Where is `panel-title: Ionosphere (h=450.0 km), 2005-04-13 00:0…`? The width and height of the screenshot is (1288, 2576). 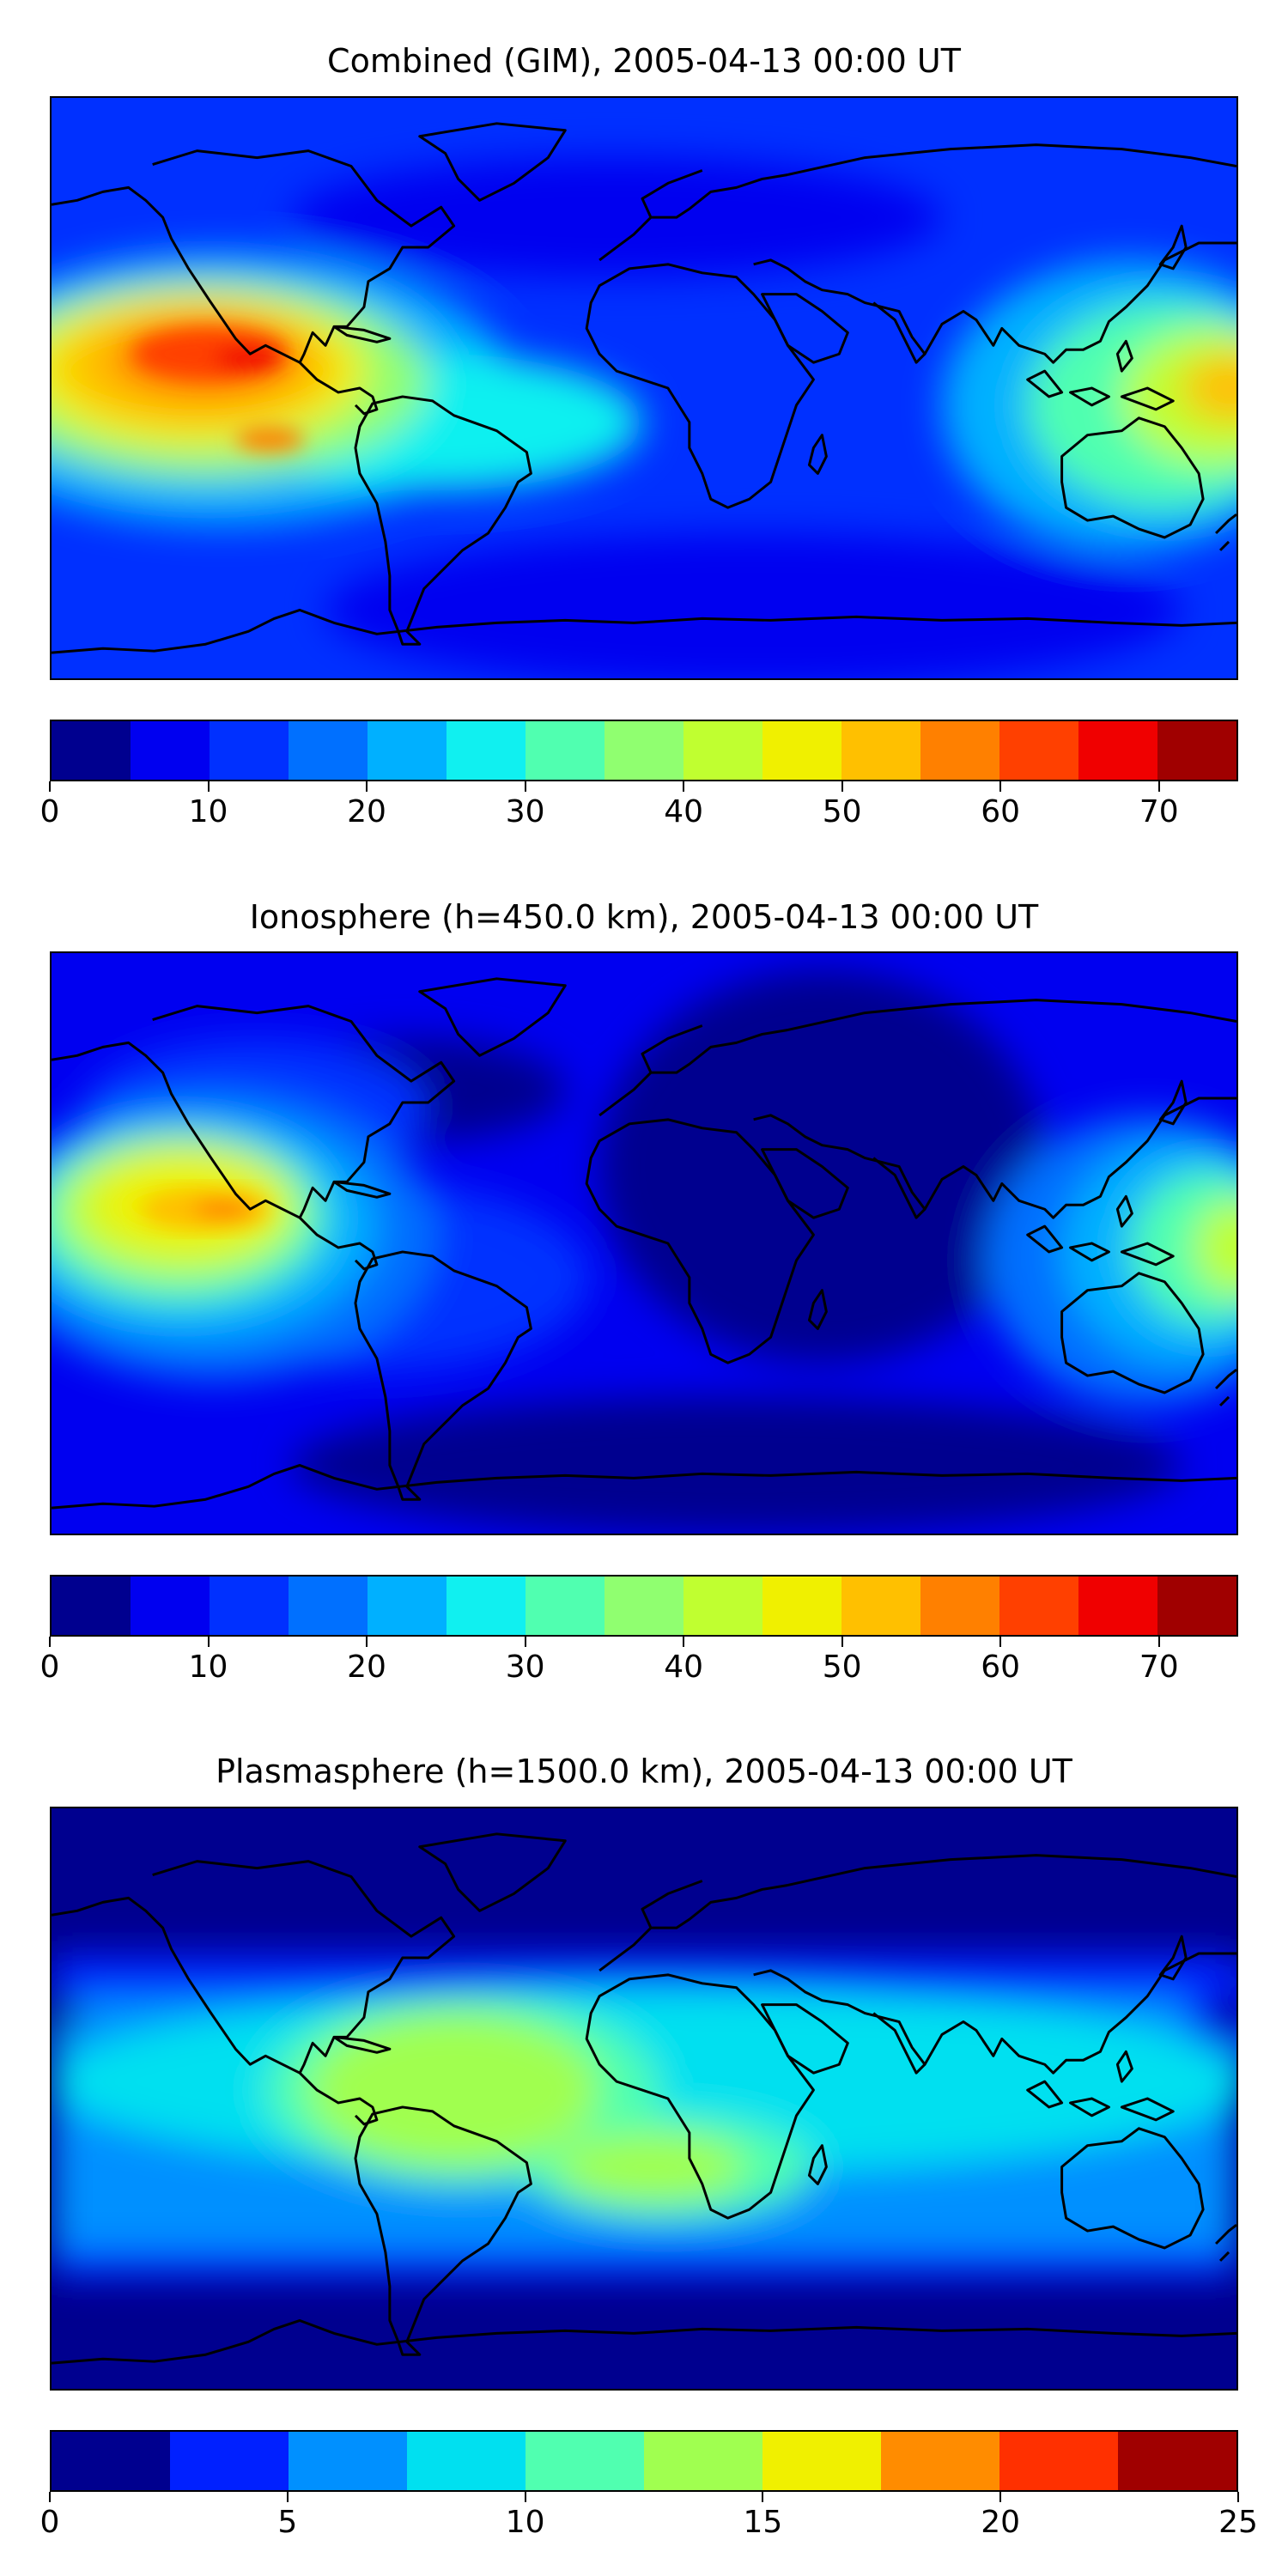 panel-title: Ionosphere (h=450.0 km), 2005-04-13 00:0… is located at coordinates (644, 917).